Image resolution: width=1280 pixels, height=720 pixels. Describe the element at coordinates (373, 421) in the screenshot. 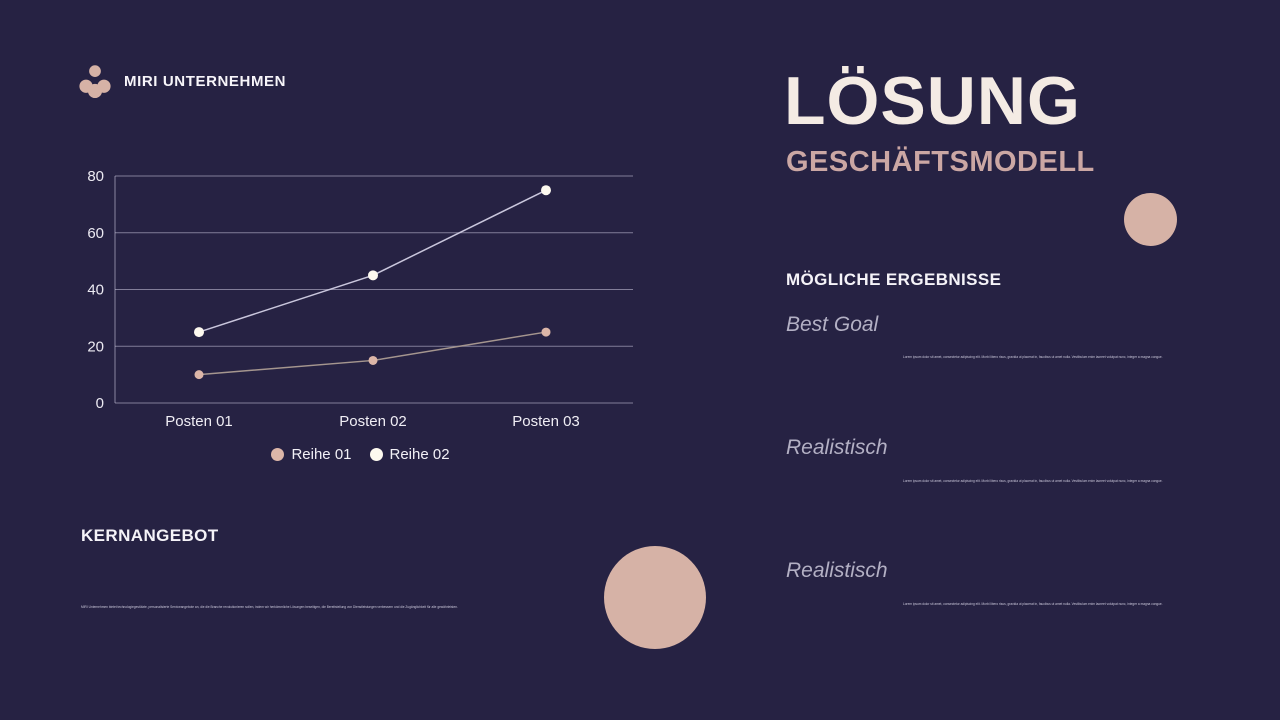

I see `svg-text: Posten 02` at that location.